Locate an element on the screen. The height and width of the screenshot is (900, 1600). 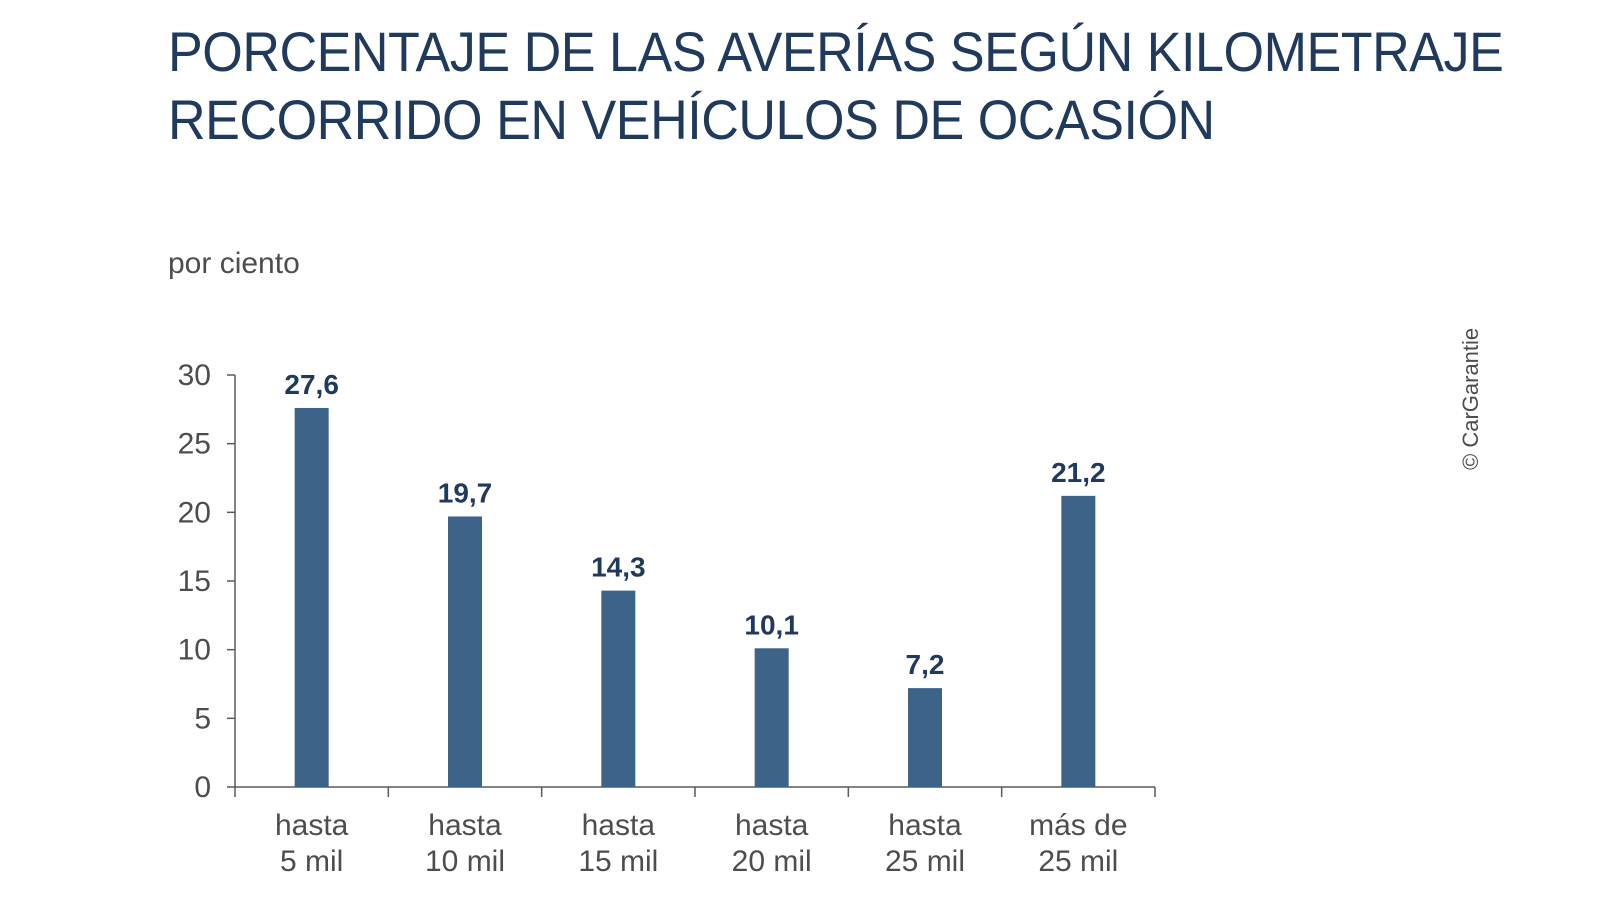
x-category-label: 5 mil is located at coordinates (311, 861).